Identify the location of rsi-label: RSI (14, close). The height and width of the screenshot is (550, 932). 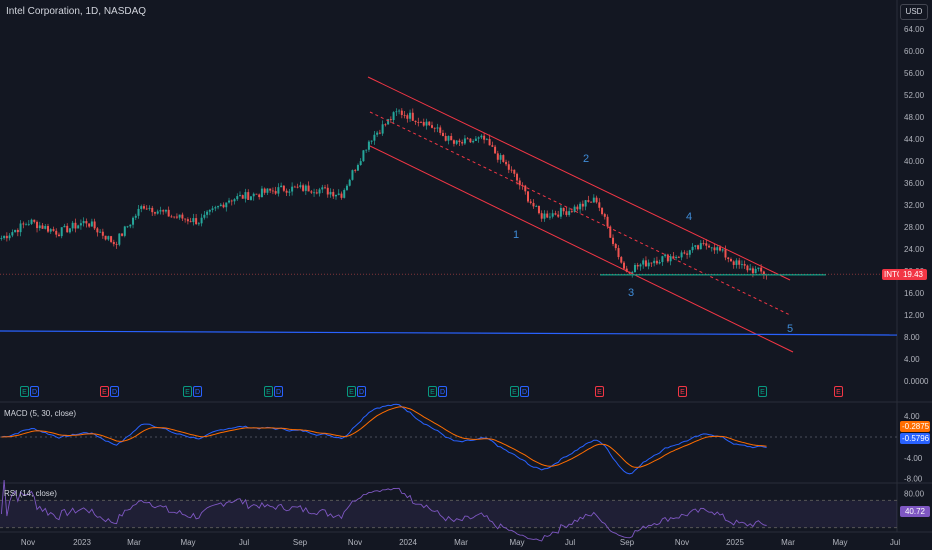
(30, 493).